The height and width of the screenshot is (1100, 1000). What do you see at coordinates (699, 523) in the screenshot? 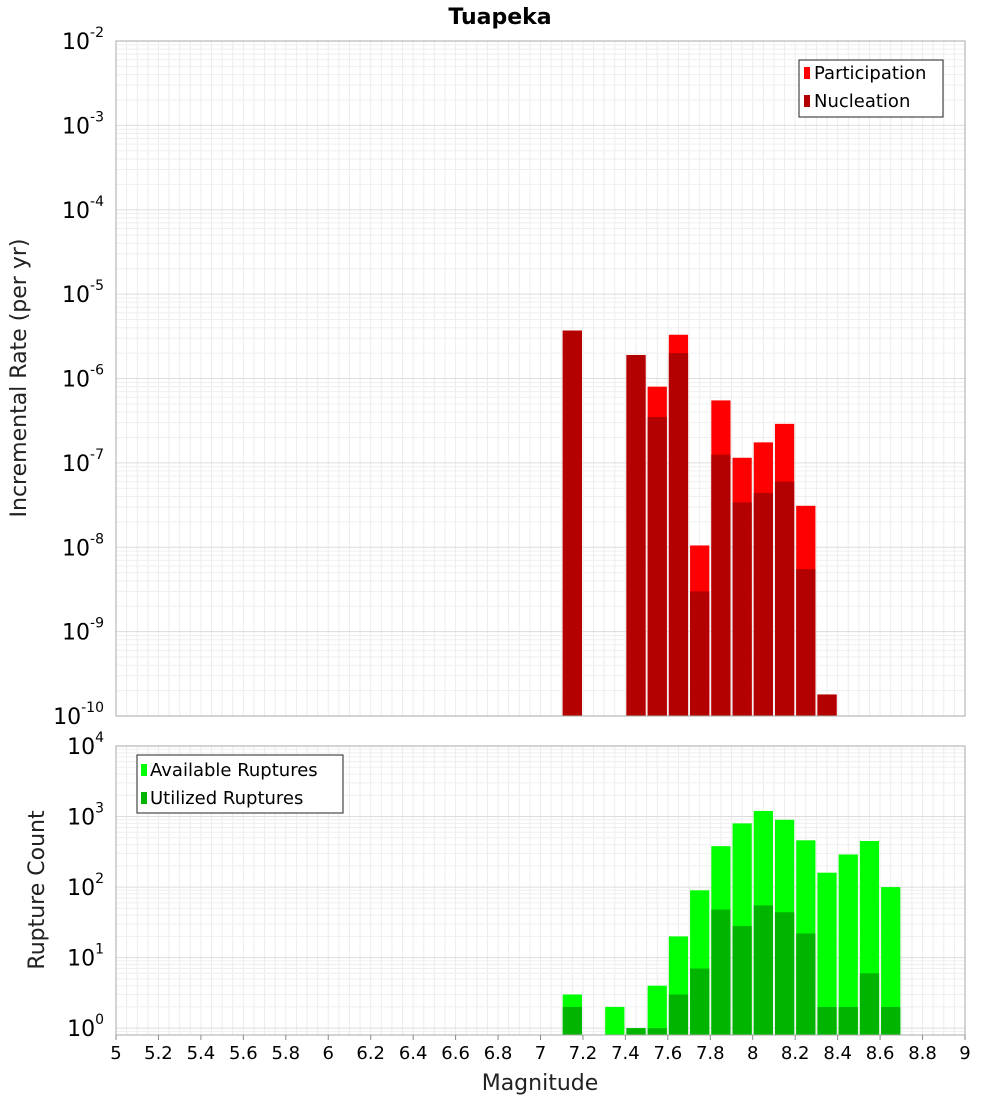
I see `rate-bars` at bounding box center [699, 523].